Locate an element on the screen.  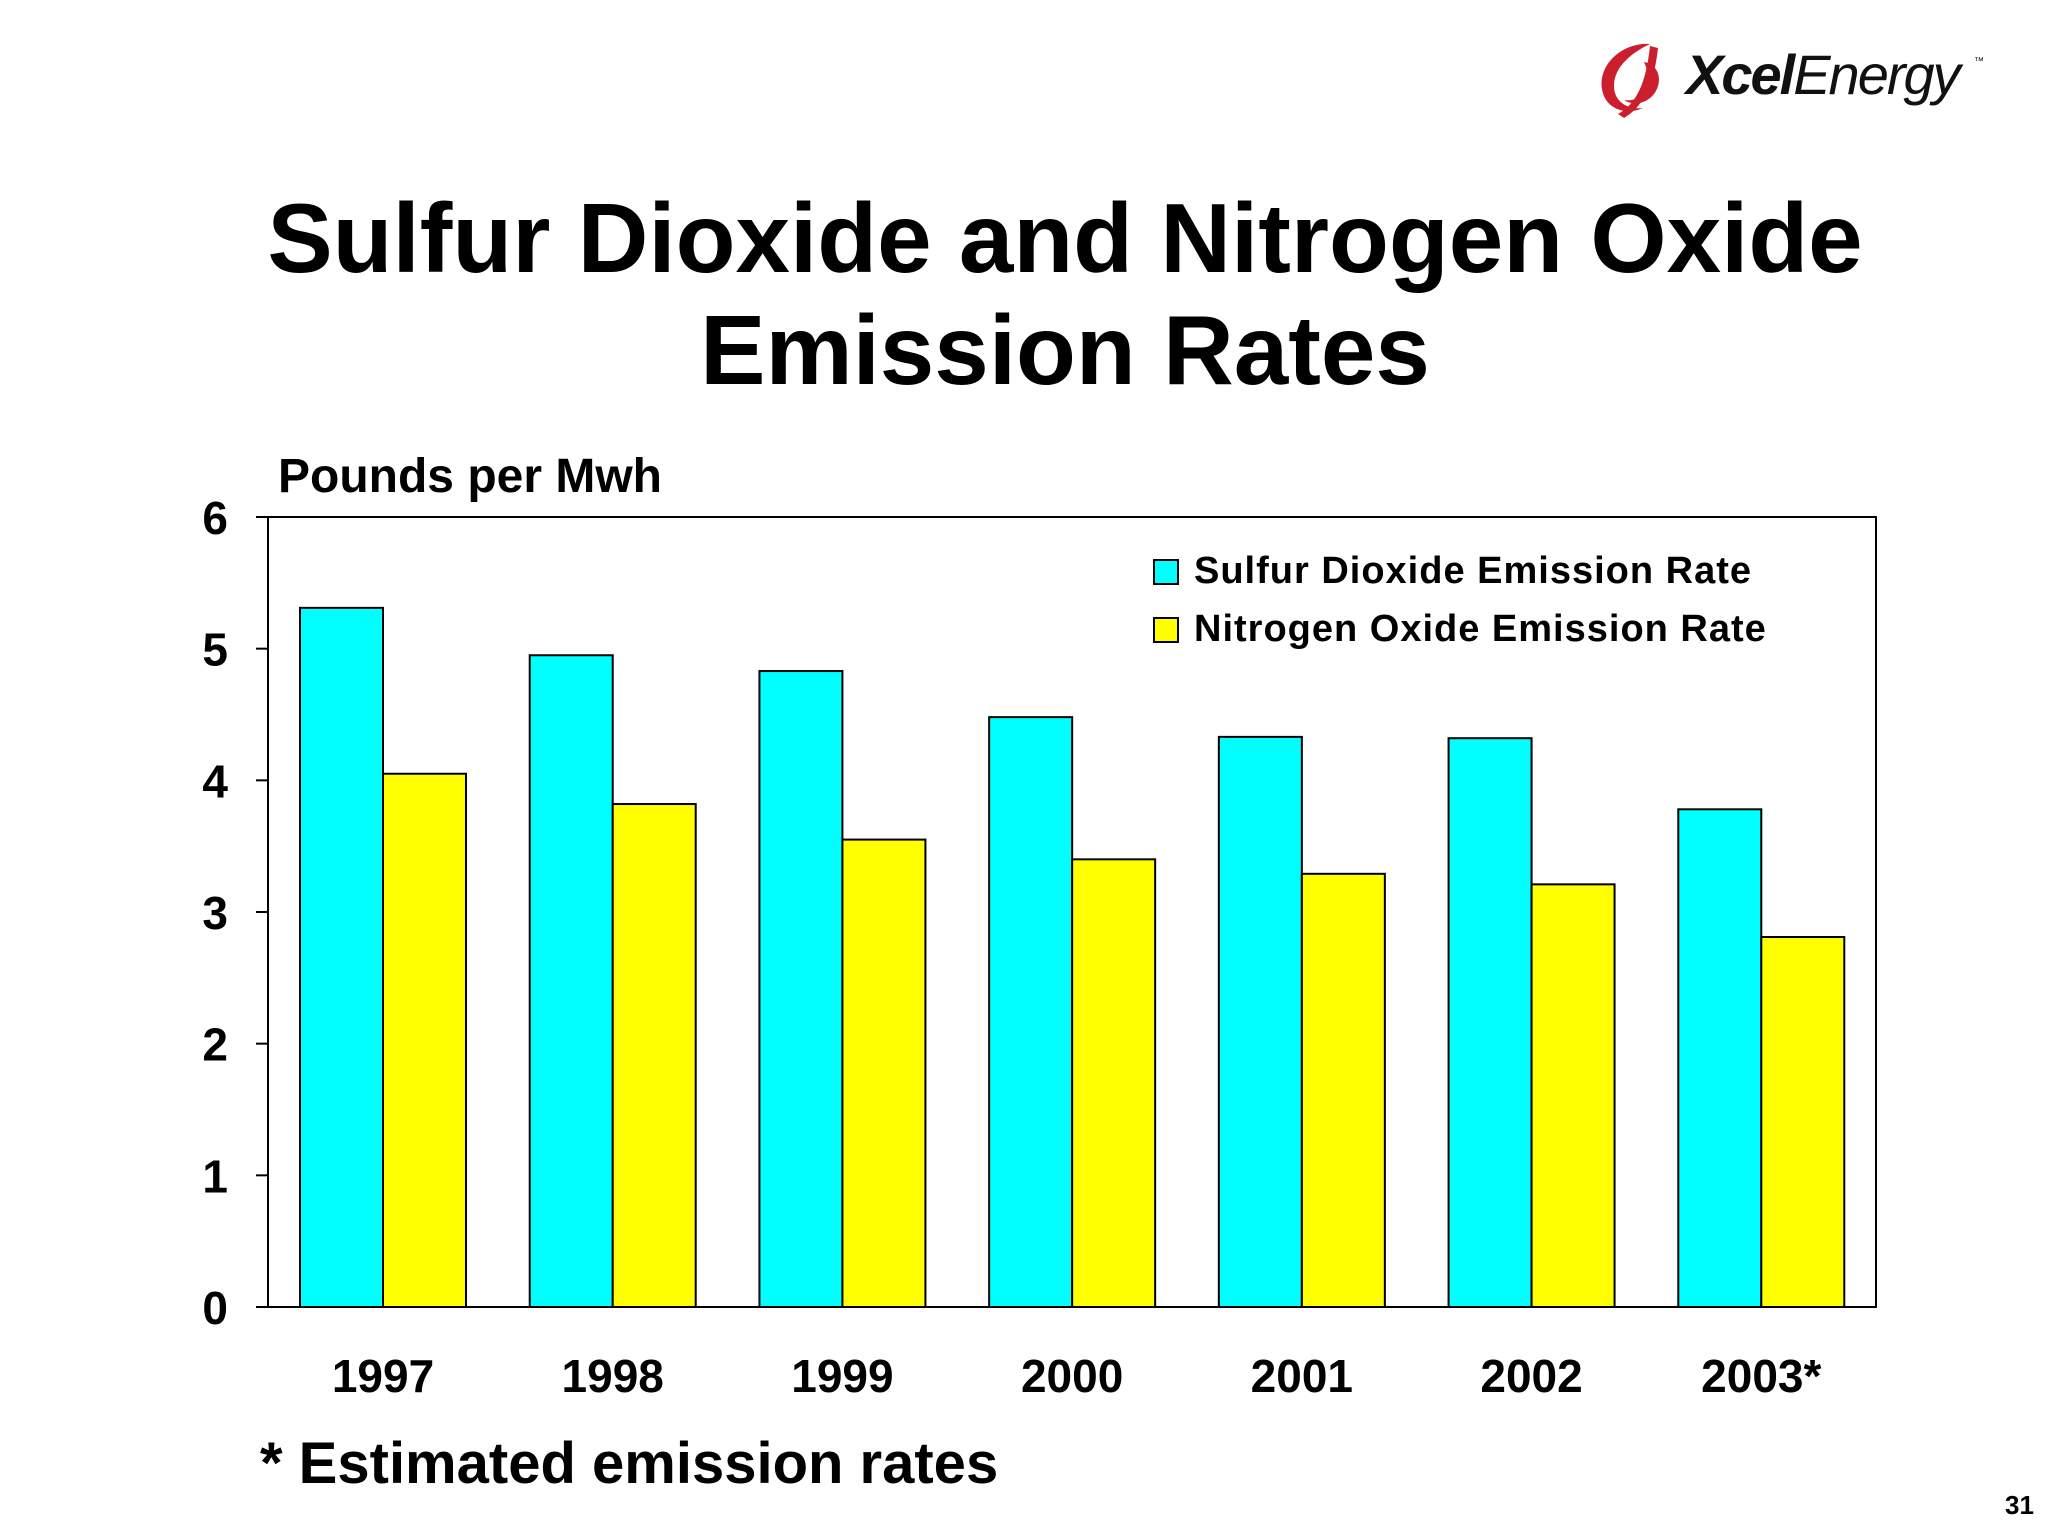
bar-so2-2001 is located at coordinates (1260, 1021).